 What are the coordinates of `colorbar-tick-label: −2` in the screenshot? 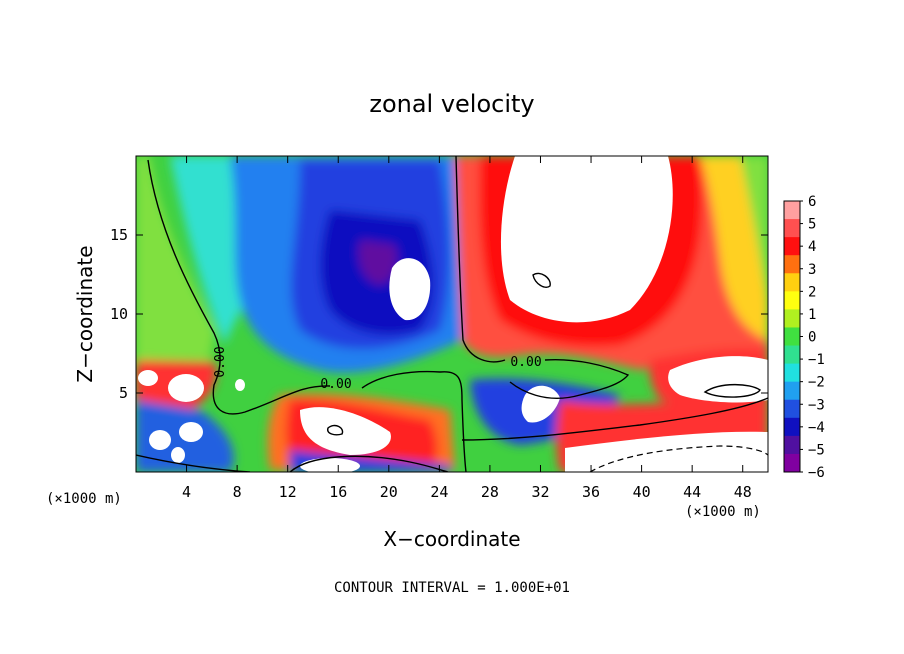 It's located at (816, 383).